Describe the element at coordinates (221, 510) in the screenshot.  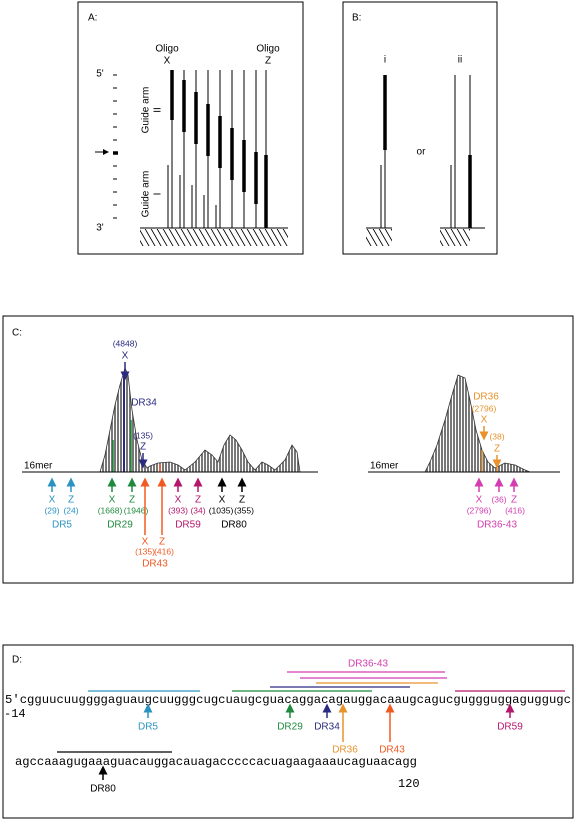
I see `count-label: (1035)` at that location.